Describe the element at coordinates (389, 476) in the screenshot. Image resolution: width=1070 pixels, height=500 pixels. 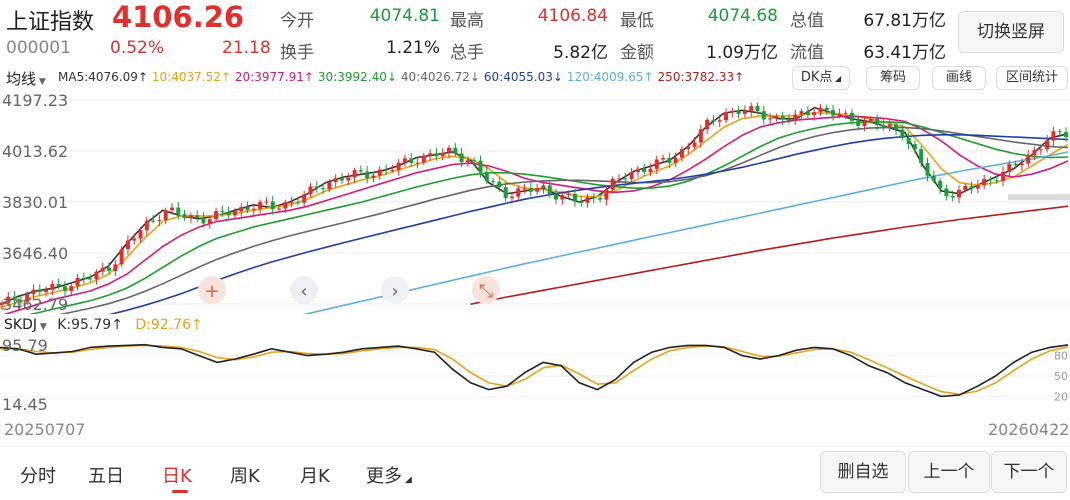
I see `period-tab: 更多 ◢` at that location.